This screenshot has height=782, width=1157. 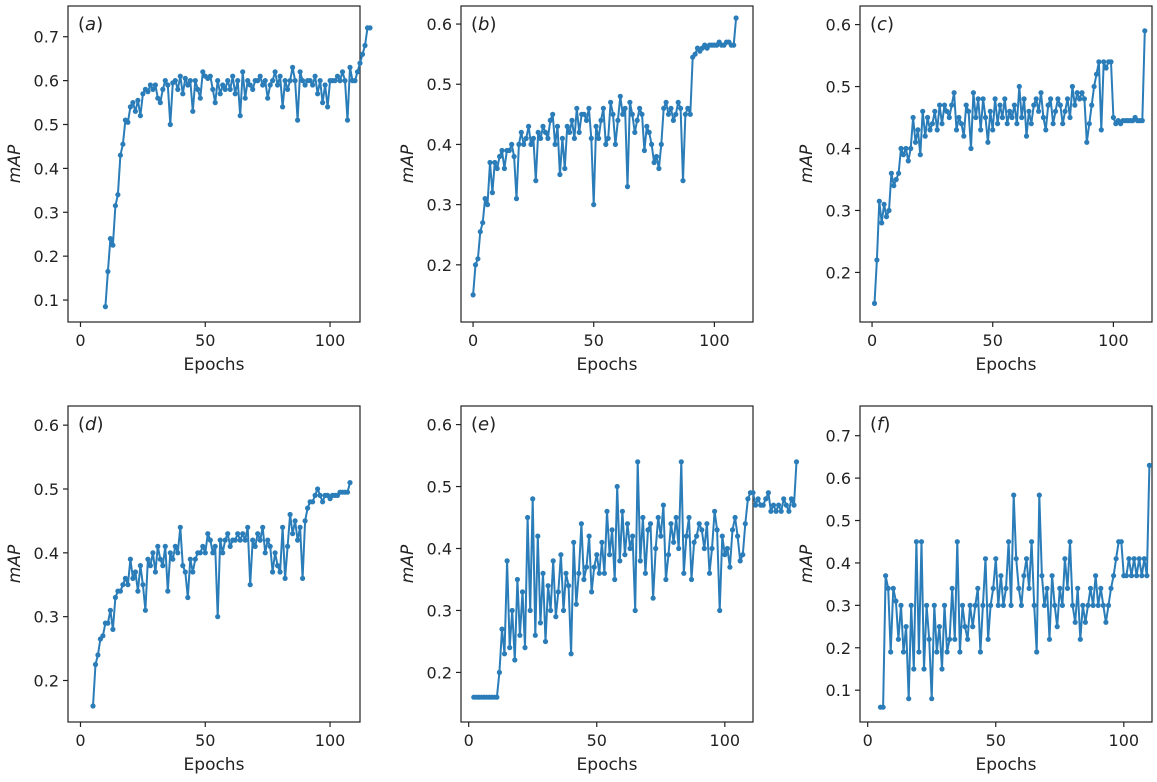 I want to click on y-tick-label: 0.7, so click(x=46, y=37).